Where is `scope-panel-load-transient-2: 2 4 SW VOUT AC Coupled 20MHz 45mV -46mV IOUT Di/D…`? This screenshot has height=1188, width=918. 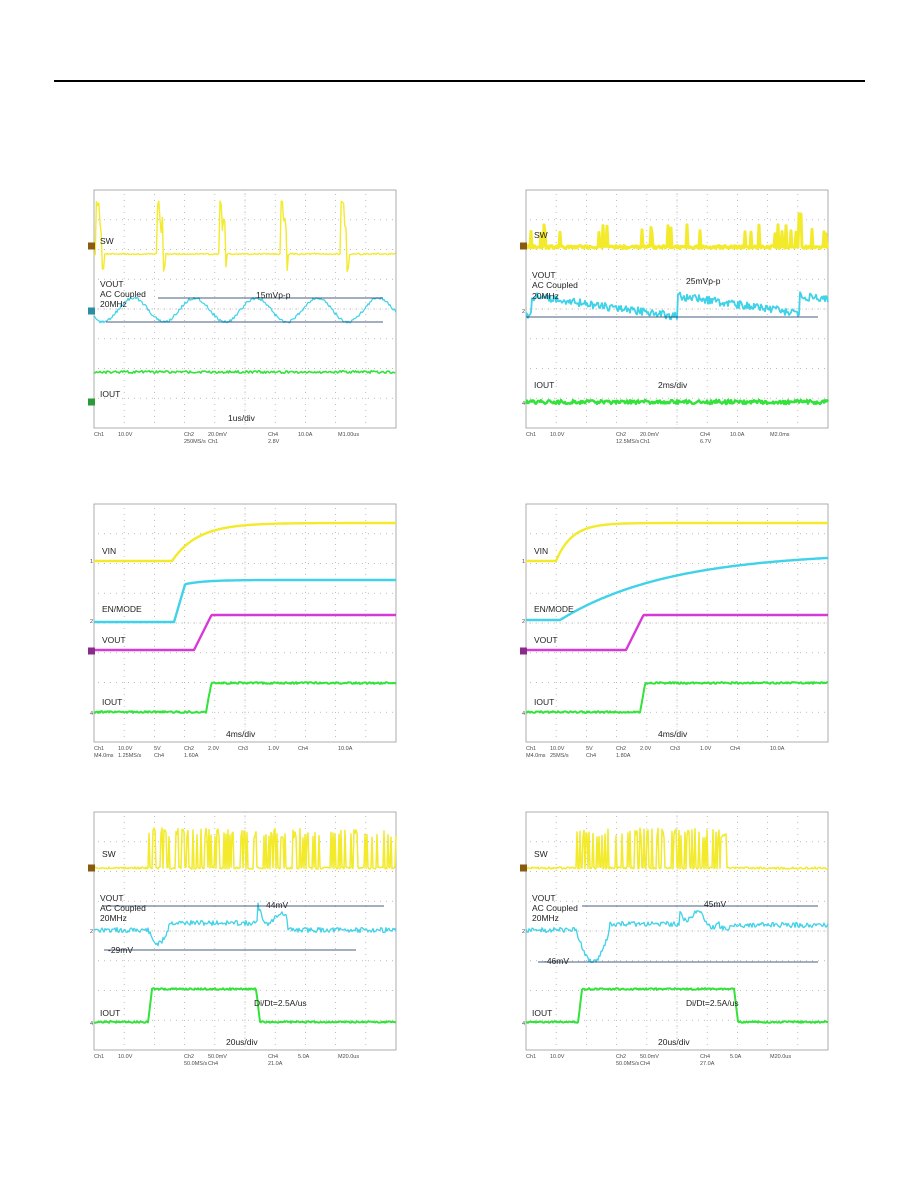
scope-panel-load-transient-2: 2 4 SW VOUT AC Coupled 20MHz 45mV -46mV IOUT Di/D… is located at coordinates (676, 937).